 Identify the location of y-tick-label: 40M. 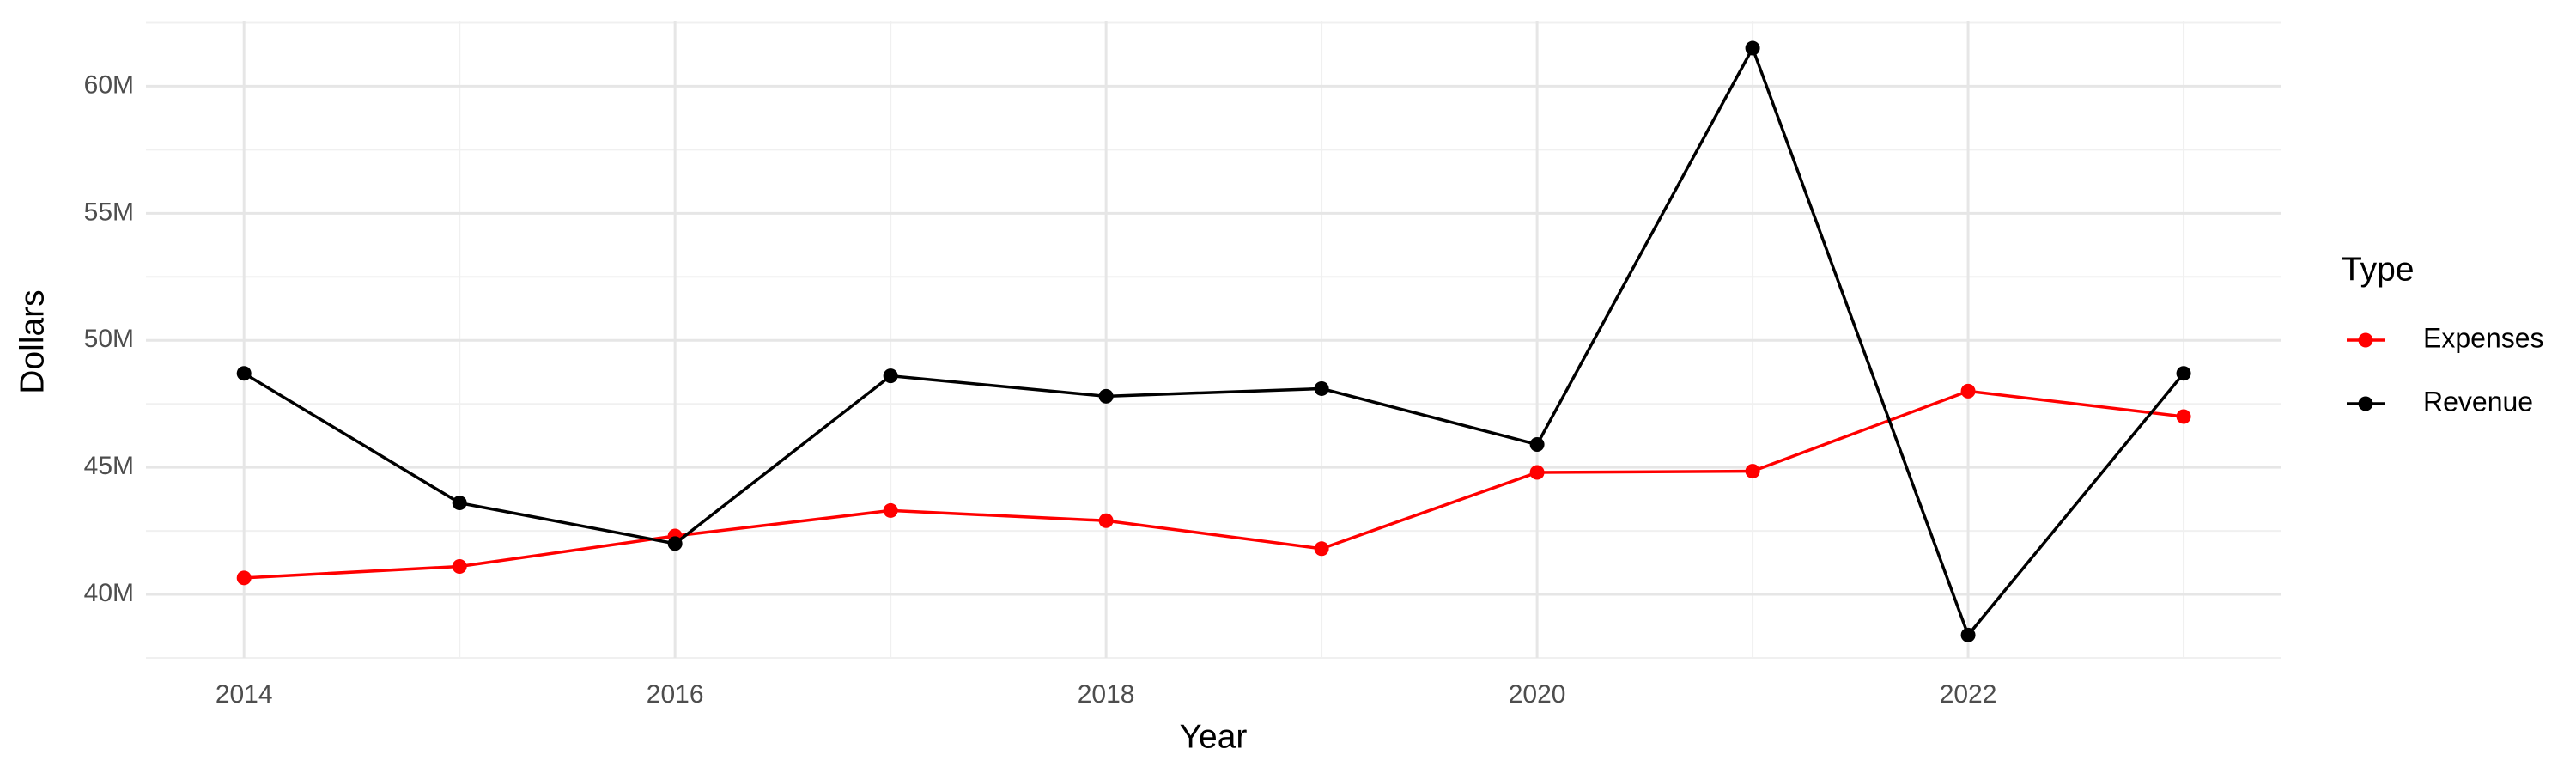
(109, 593).